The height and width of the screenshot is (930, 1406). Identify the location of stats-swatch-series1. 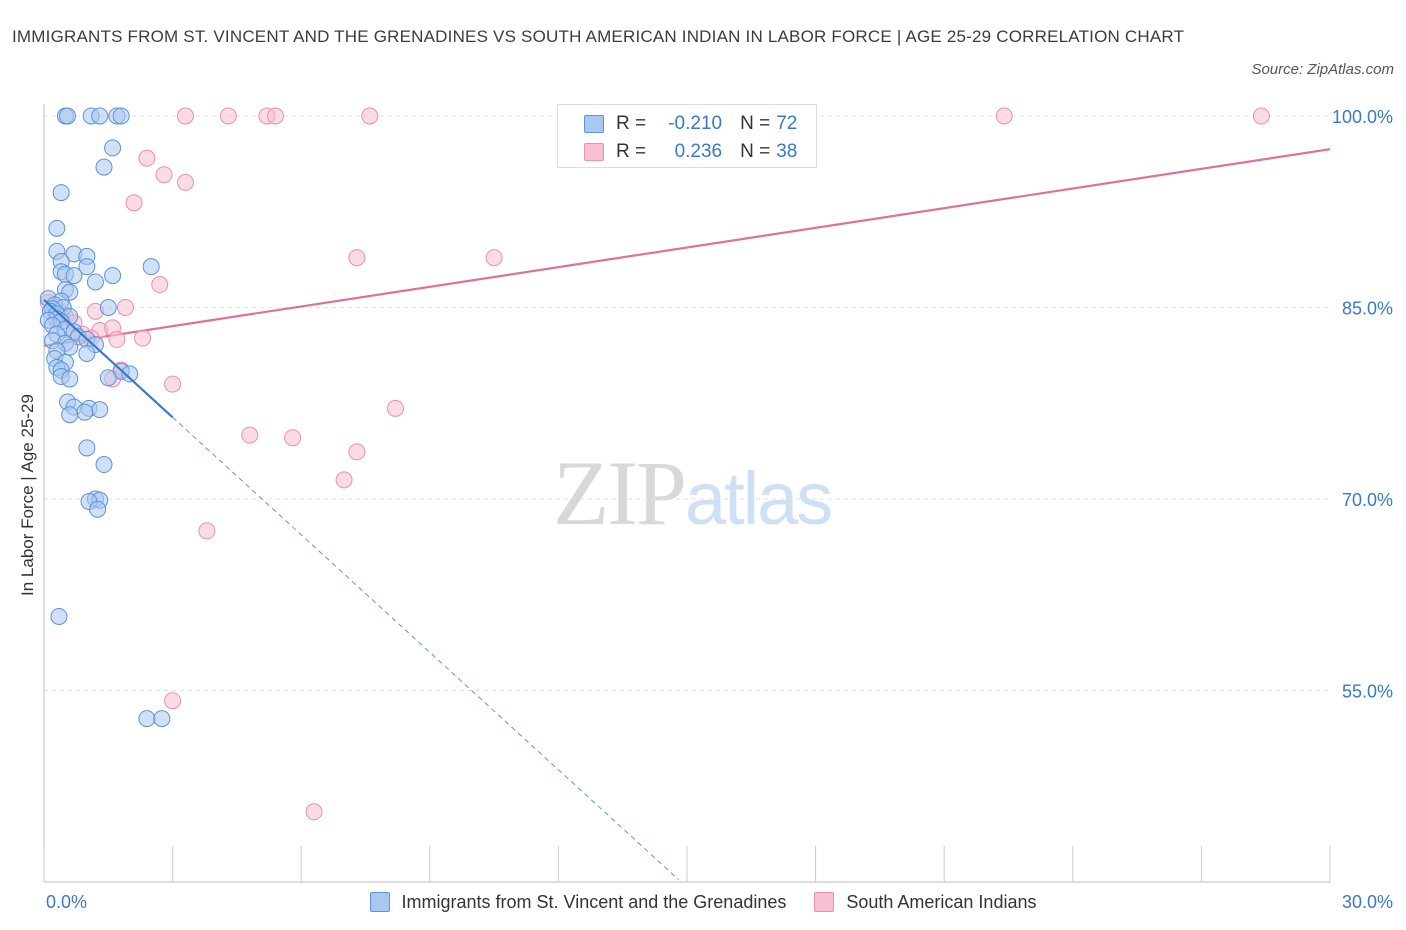
(594, 124).